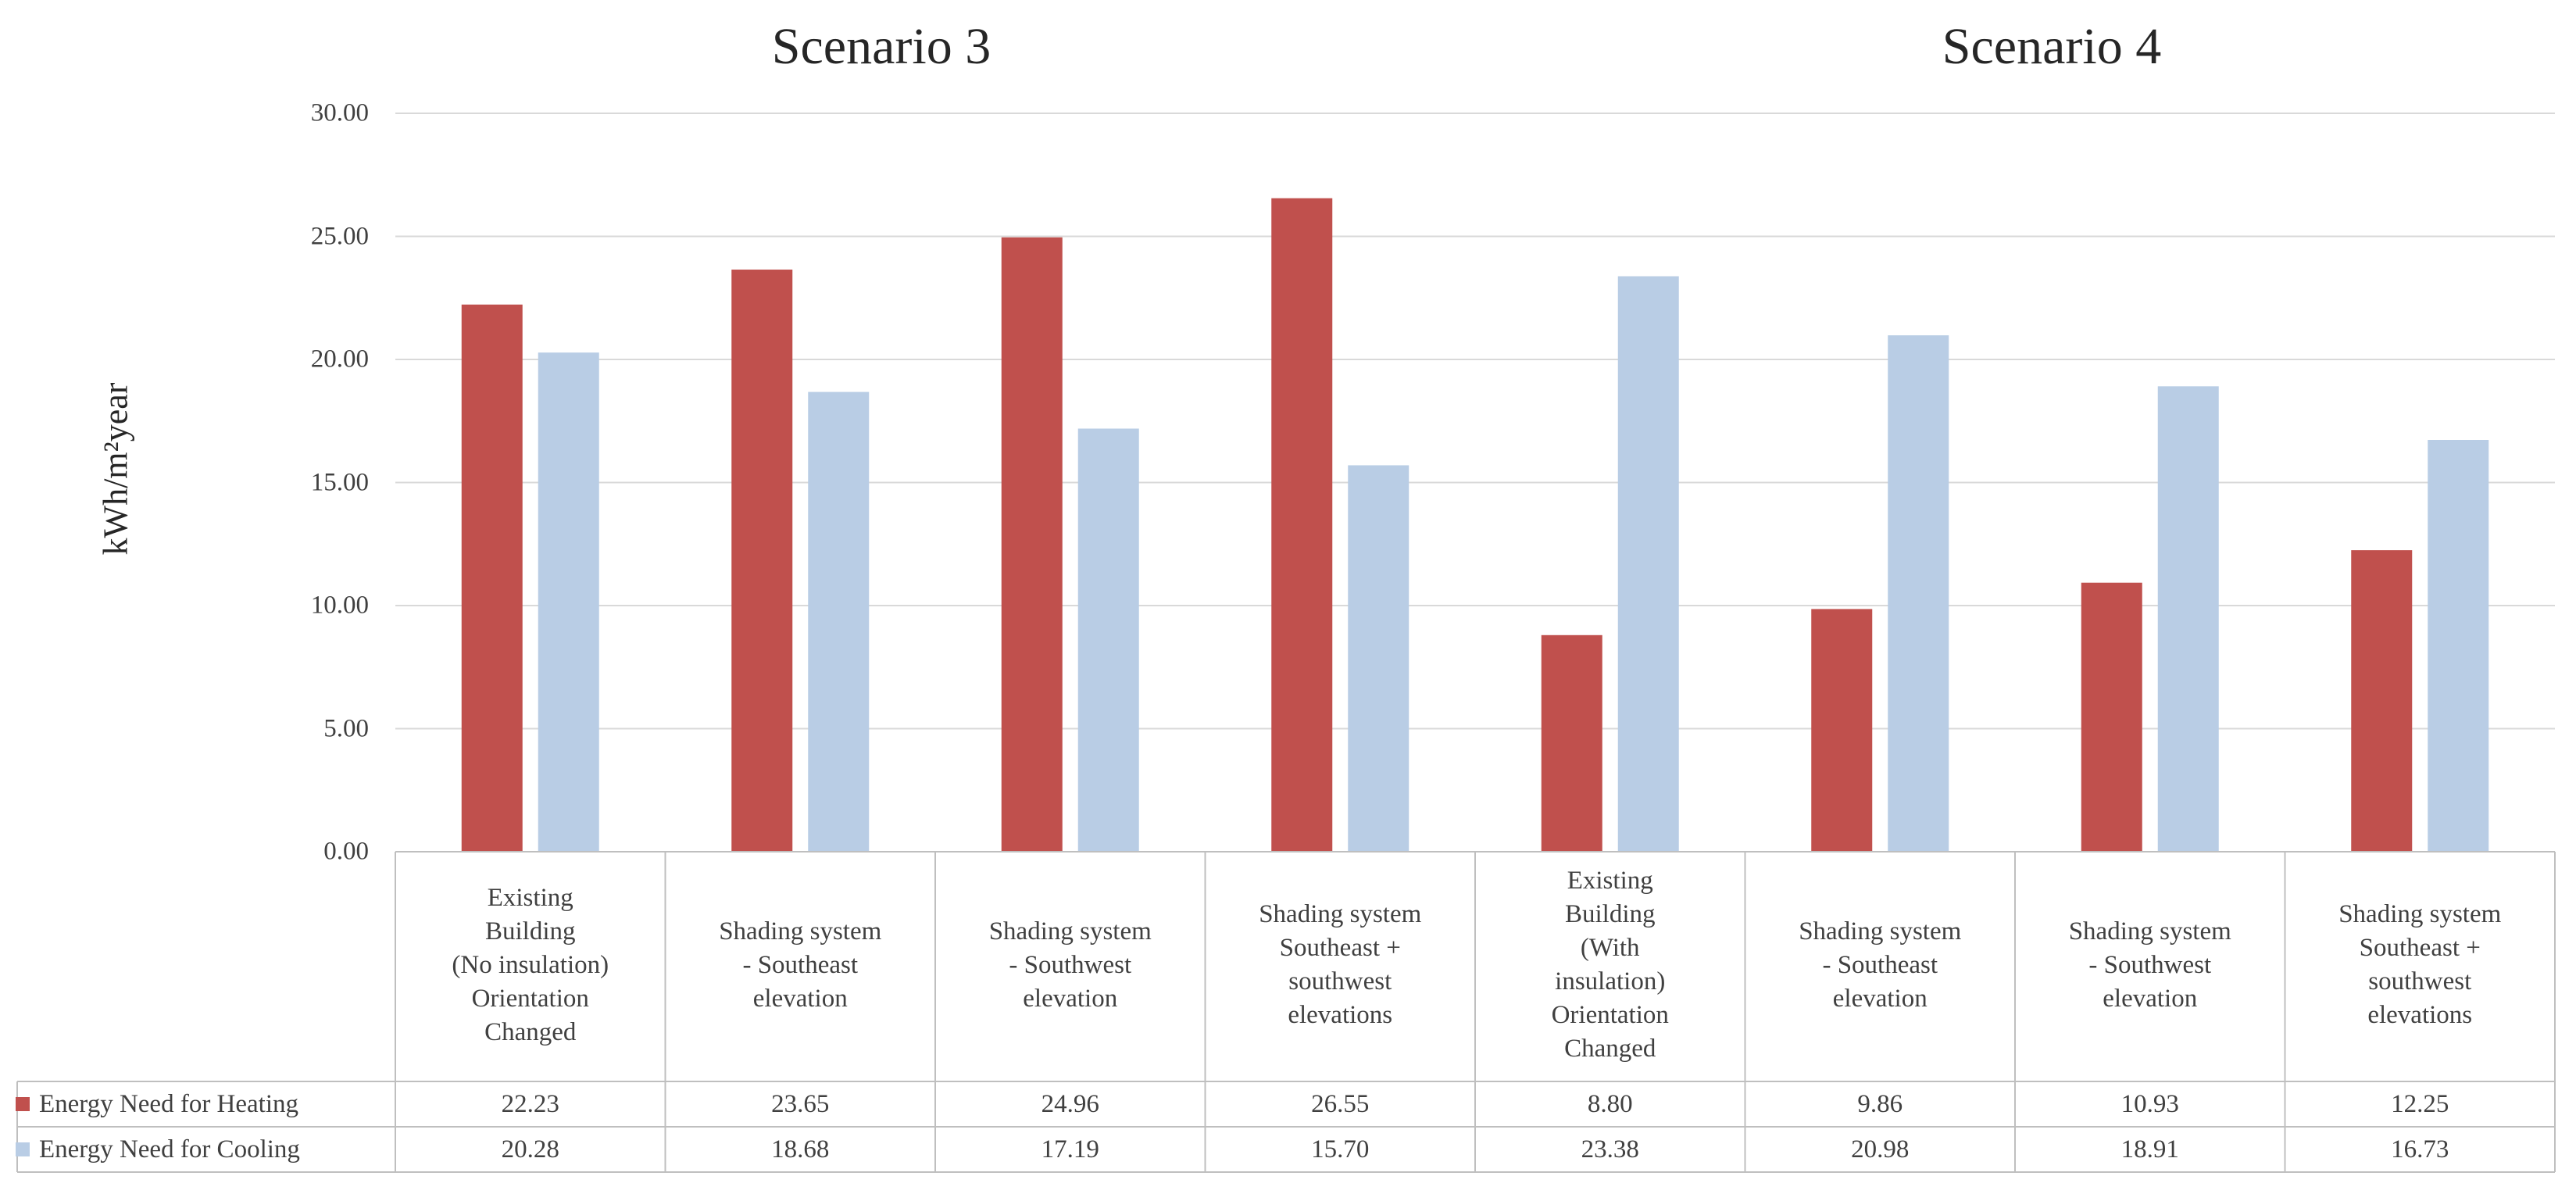  What do you see at coordinates (346, 851) in the screenshot?
I see `y-tick-label: 0.00` at bounding box center [346, 851].